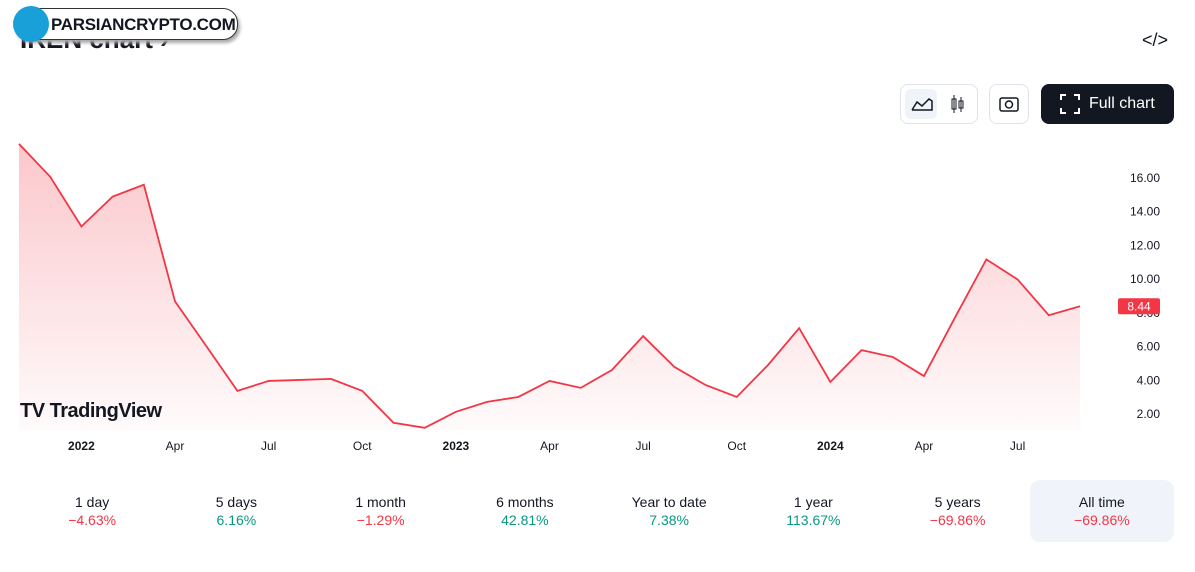 The image size is (1195, 572). Describe the element at coordinates (525, 520) in the screenshot. I see `period-change: 42.81%` at that location.